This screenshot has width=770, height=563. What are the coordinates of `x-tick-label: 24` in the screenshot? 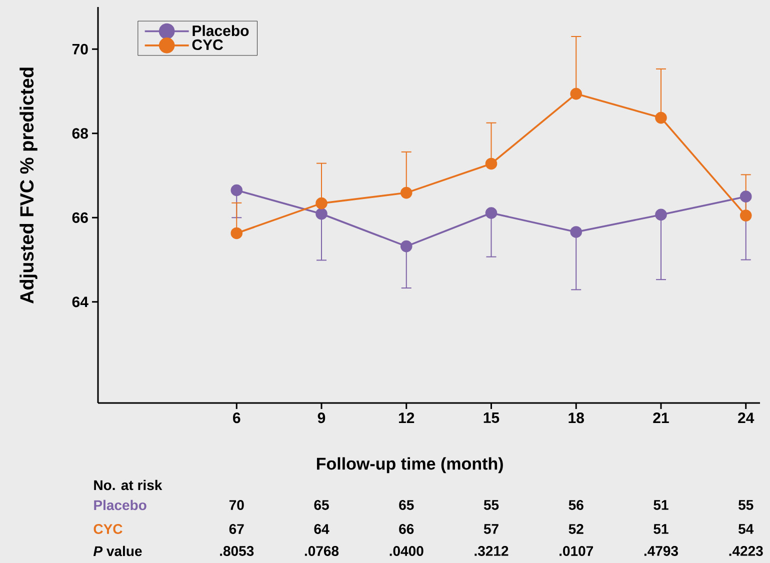 It's located at (746, 418).